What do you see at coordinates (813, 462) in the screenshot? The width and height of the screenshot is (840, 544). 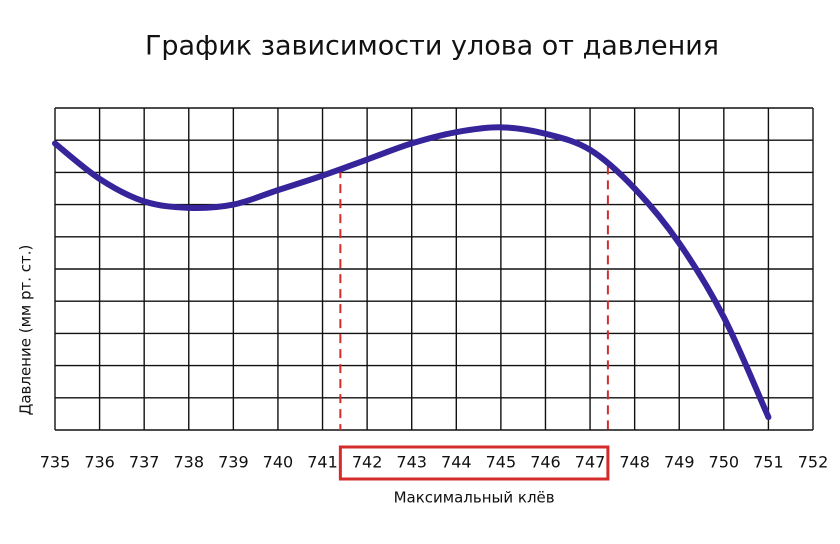 I see `x-tick-label: 752` at bounding box center [813, 462].